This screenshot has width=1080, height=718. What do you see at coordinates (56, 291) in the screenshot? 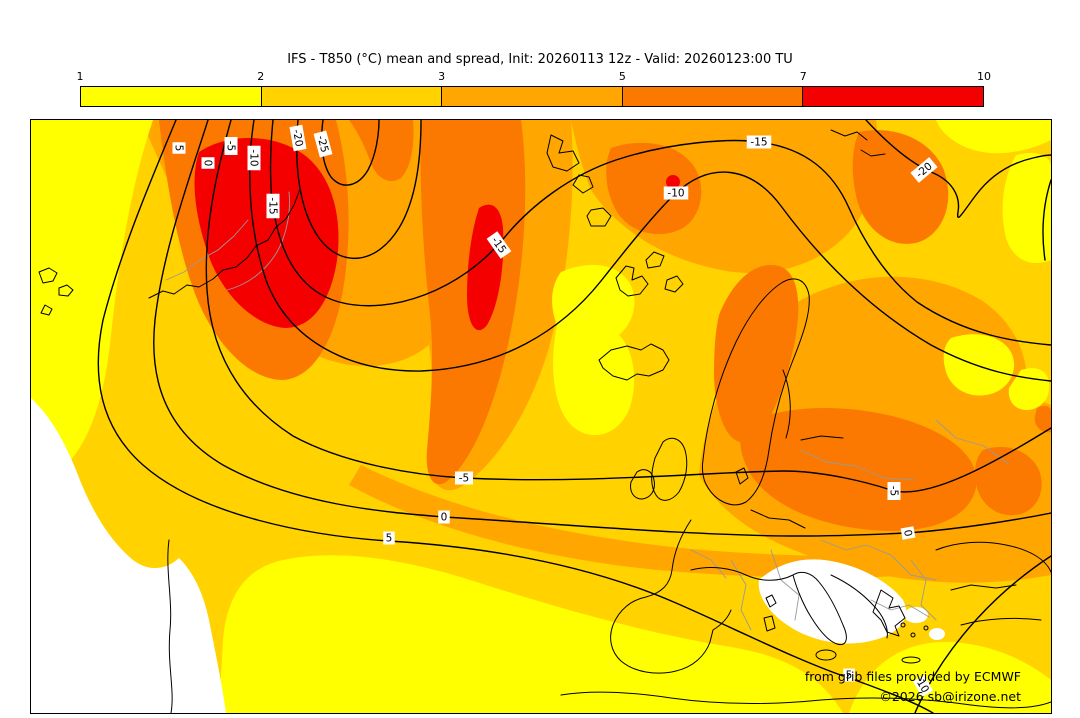
I see `coast-islets-west` at bounding box center [56, 291].